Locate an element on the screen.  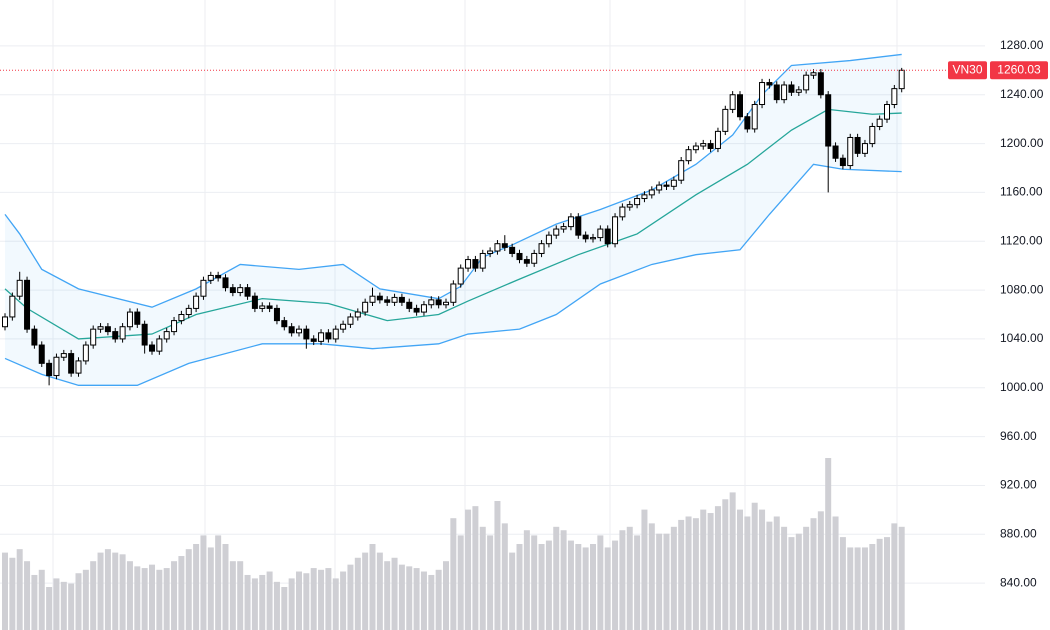
symbol-tag-bg is located at coordinates (967, 70).